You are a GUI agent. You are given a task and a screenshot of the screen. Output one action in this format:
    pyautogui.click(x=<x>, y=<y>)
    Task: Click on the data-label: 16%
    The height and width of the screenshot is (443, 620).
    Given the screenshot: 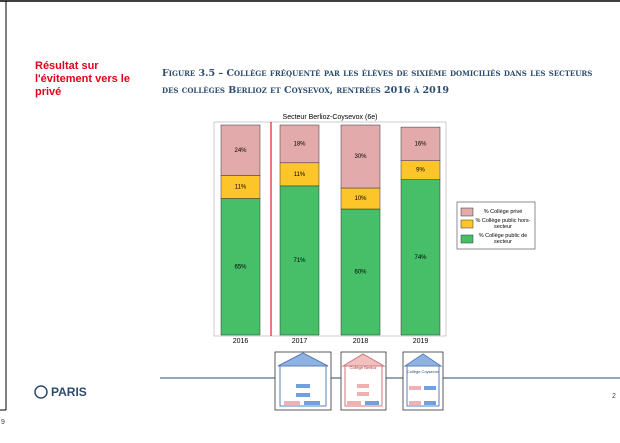 What is the action you would take?
    pyautogui.click(x=420, y=144)
    